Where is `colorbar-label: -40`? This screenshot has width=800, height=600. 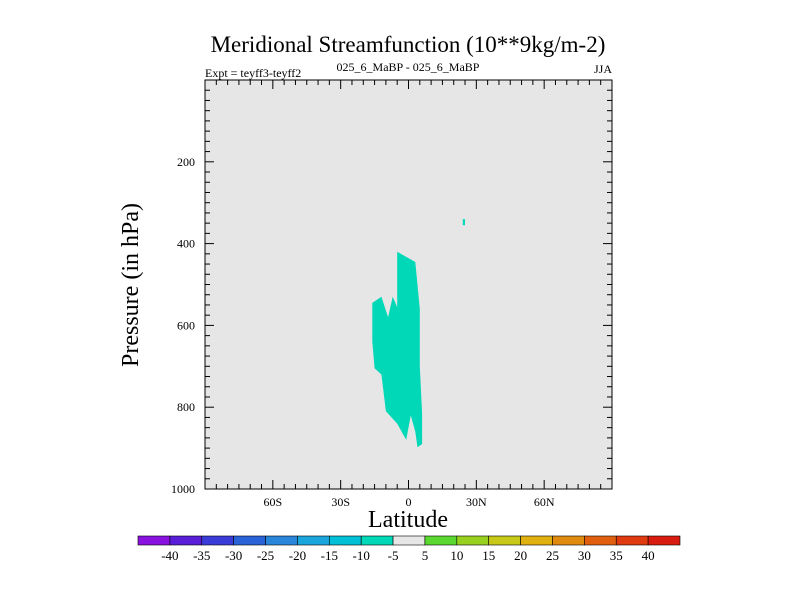 colorbar-label: -40 is located at coordinates (169, 555).